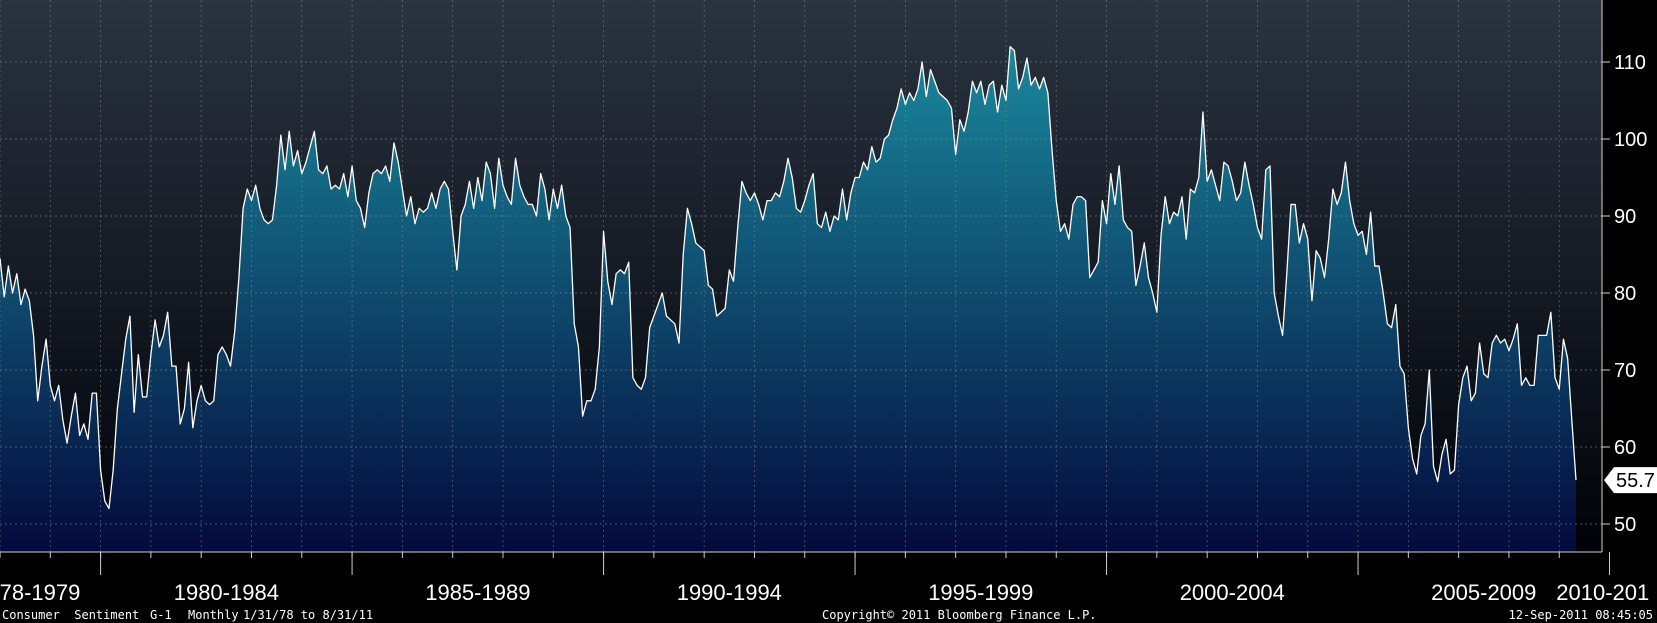  I want to click on y-tick-label: 110, so click(1630, 63).